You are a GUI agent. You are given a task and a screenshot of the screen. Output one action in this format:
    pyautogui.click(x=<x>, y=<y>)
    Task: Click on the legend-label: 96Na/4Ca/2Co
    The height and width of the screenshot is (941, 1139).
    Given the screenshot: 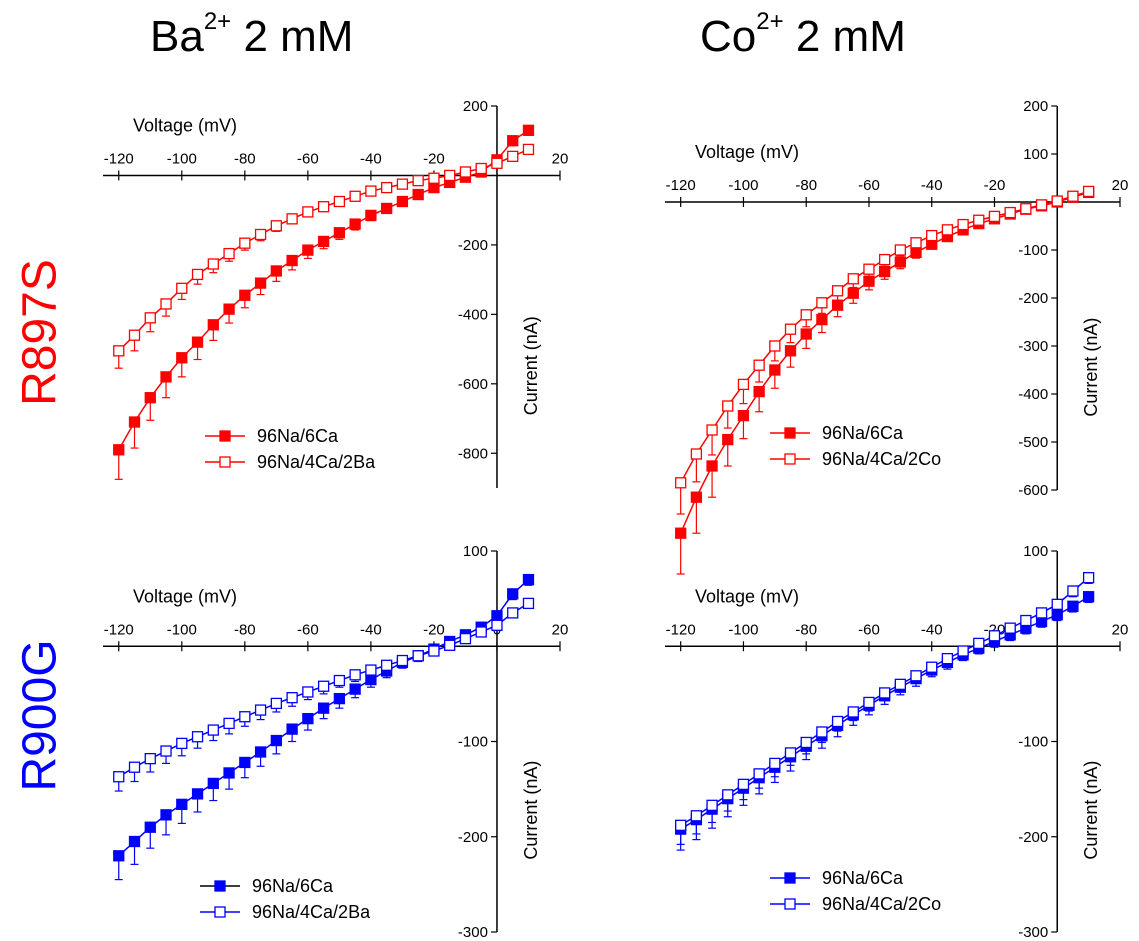 What is the action you would take?
    pyautogui.click(x=881, y=904)
    